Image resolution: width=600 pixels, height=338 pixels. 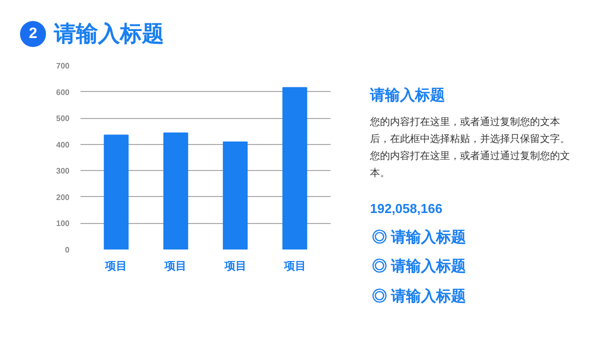 I want to click on text: 2, so click(x=33, y=33).